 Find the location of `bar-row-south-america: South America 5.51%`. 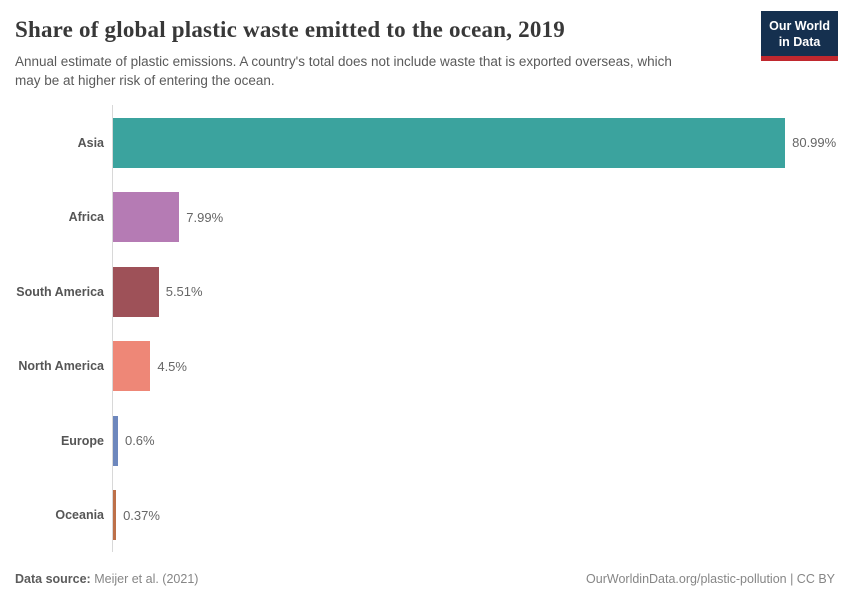

bar-row-south-america: South America 5.51% is located at coordinates (425, 291).